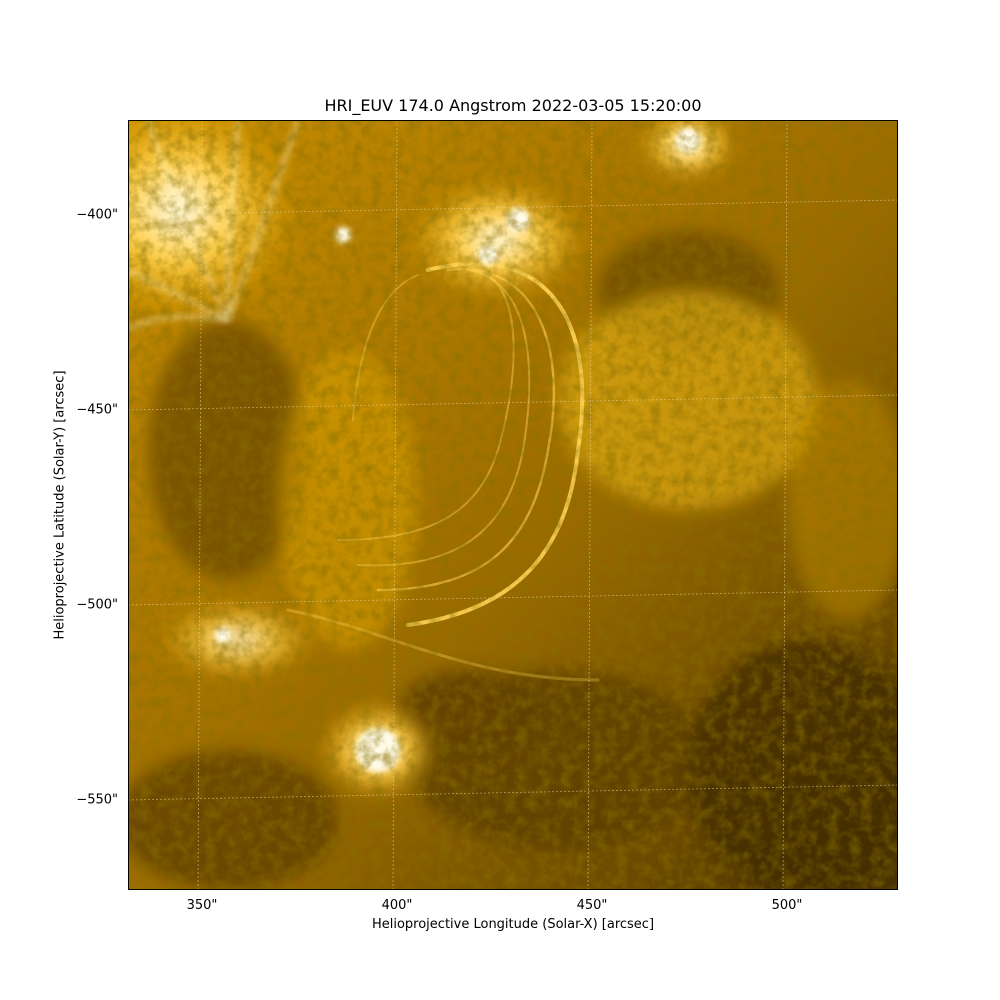  What do you see at coordinates (397, 905) in the screenshot?
I see `x-tick-label: 400"` at bounding box center [397, 905].